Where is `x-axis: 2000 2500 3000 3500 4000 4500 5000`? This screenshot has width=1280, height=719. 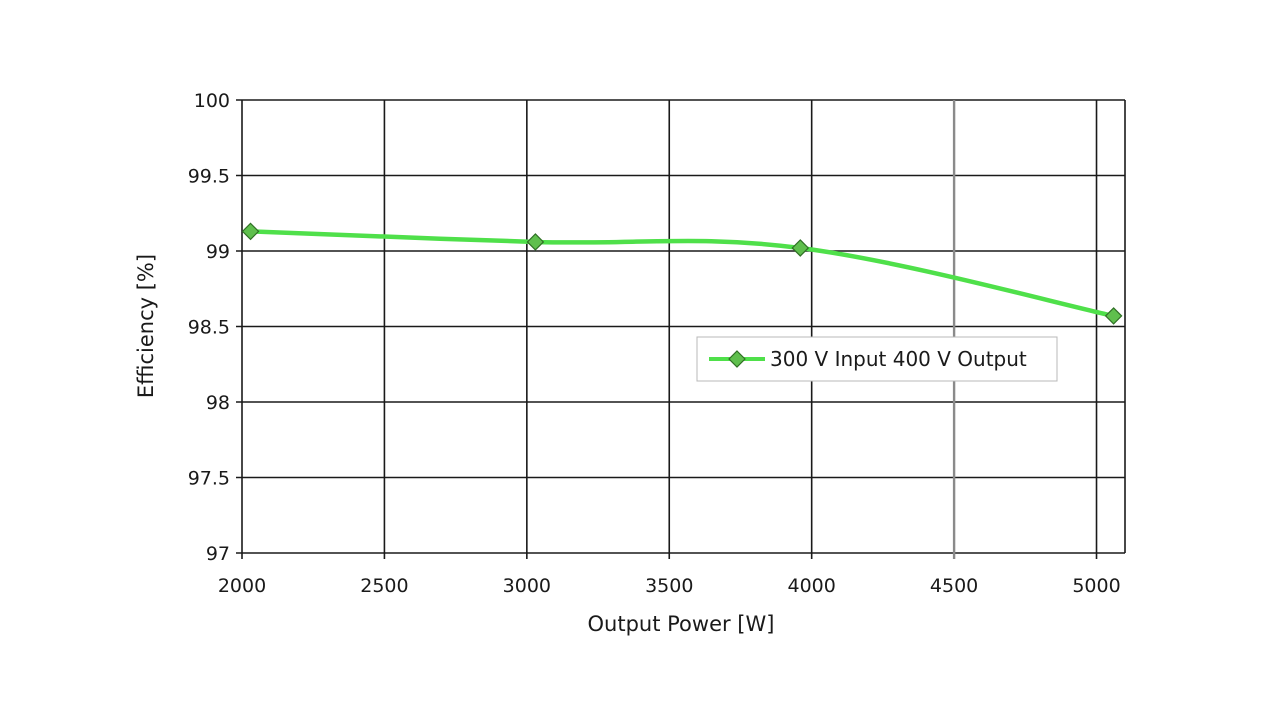
x-axis: 2000 2500 3000 3500 4000 4500 5000 is located at coordinates (669, 586).